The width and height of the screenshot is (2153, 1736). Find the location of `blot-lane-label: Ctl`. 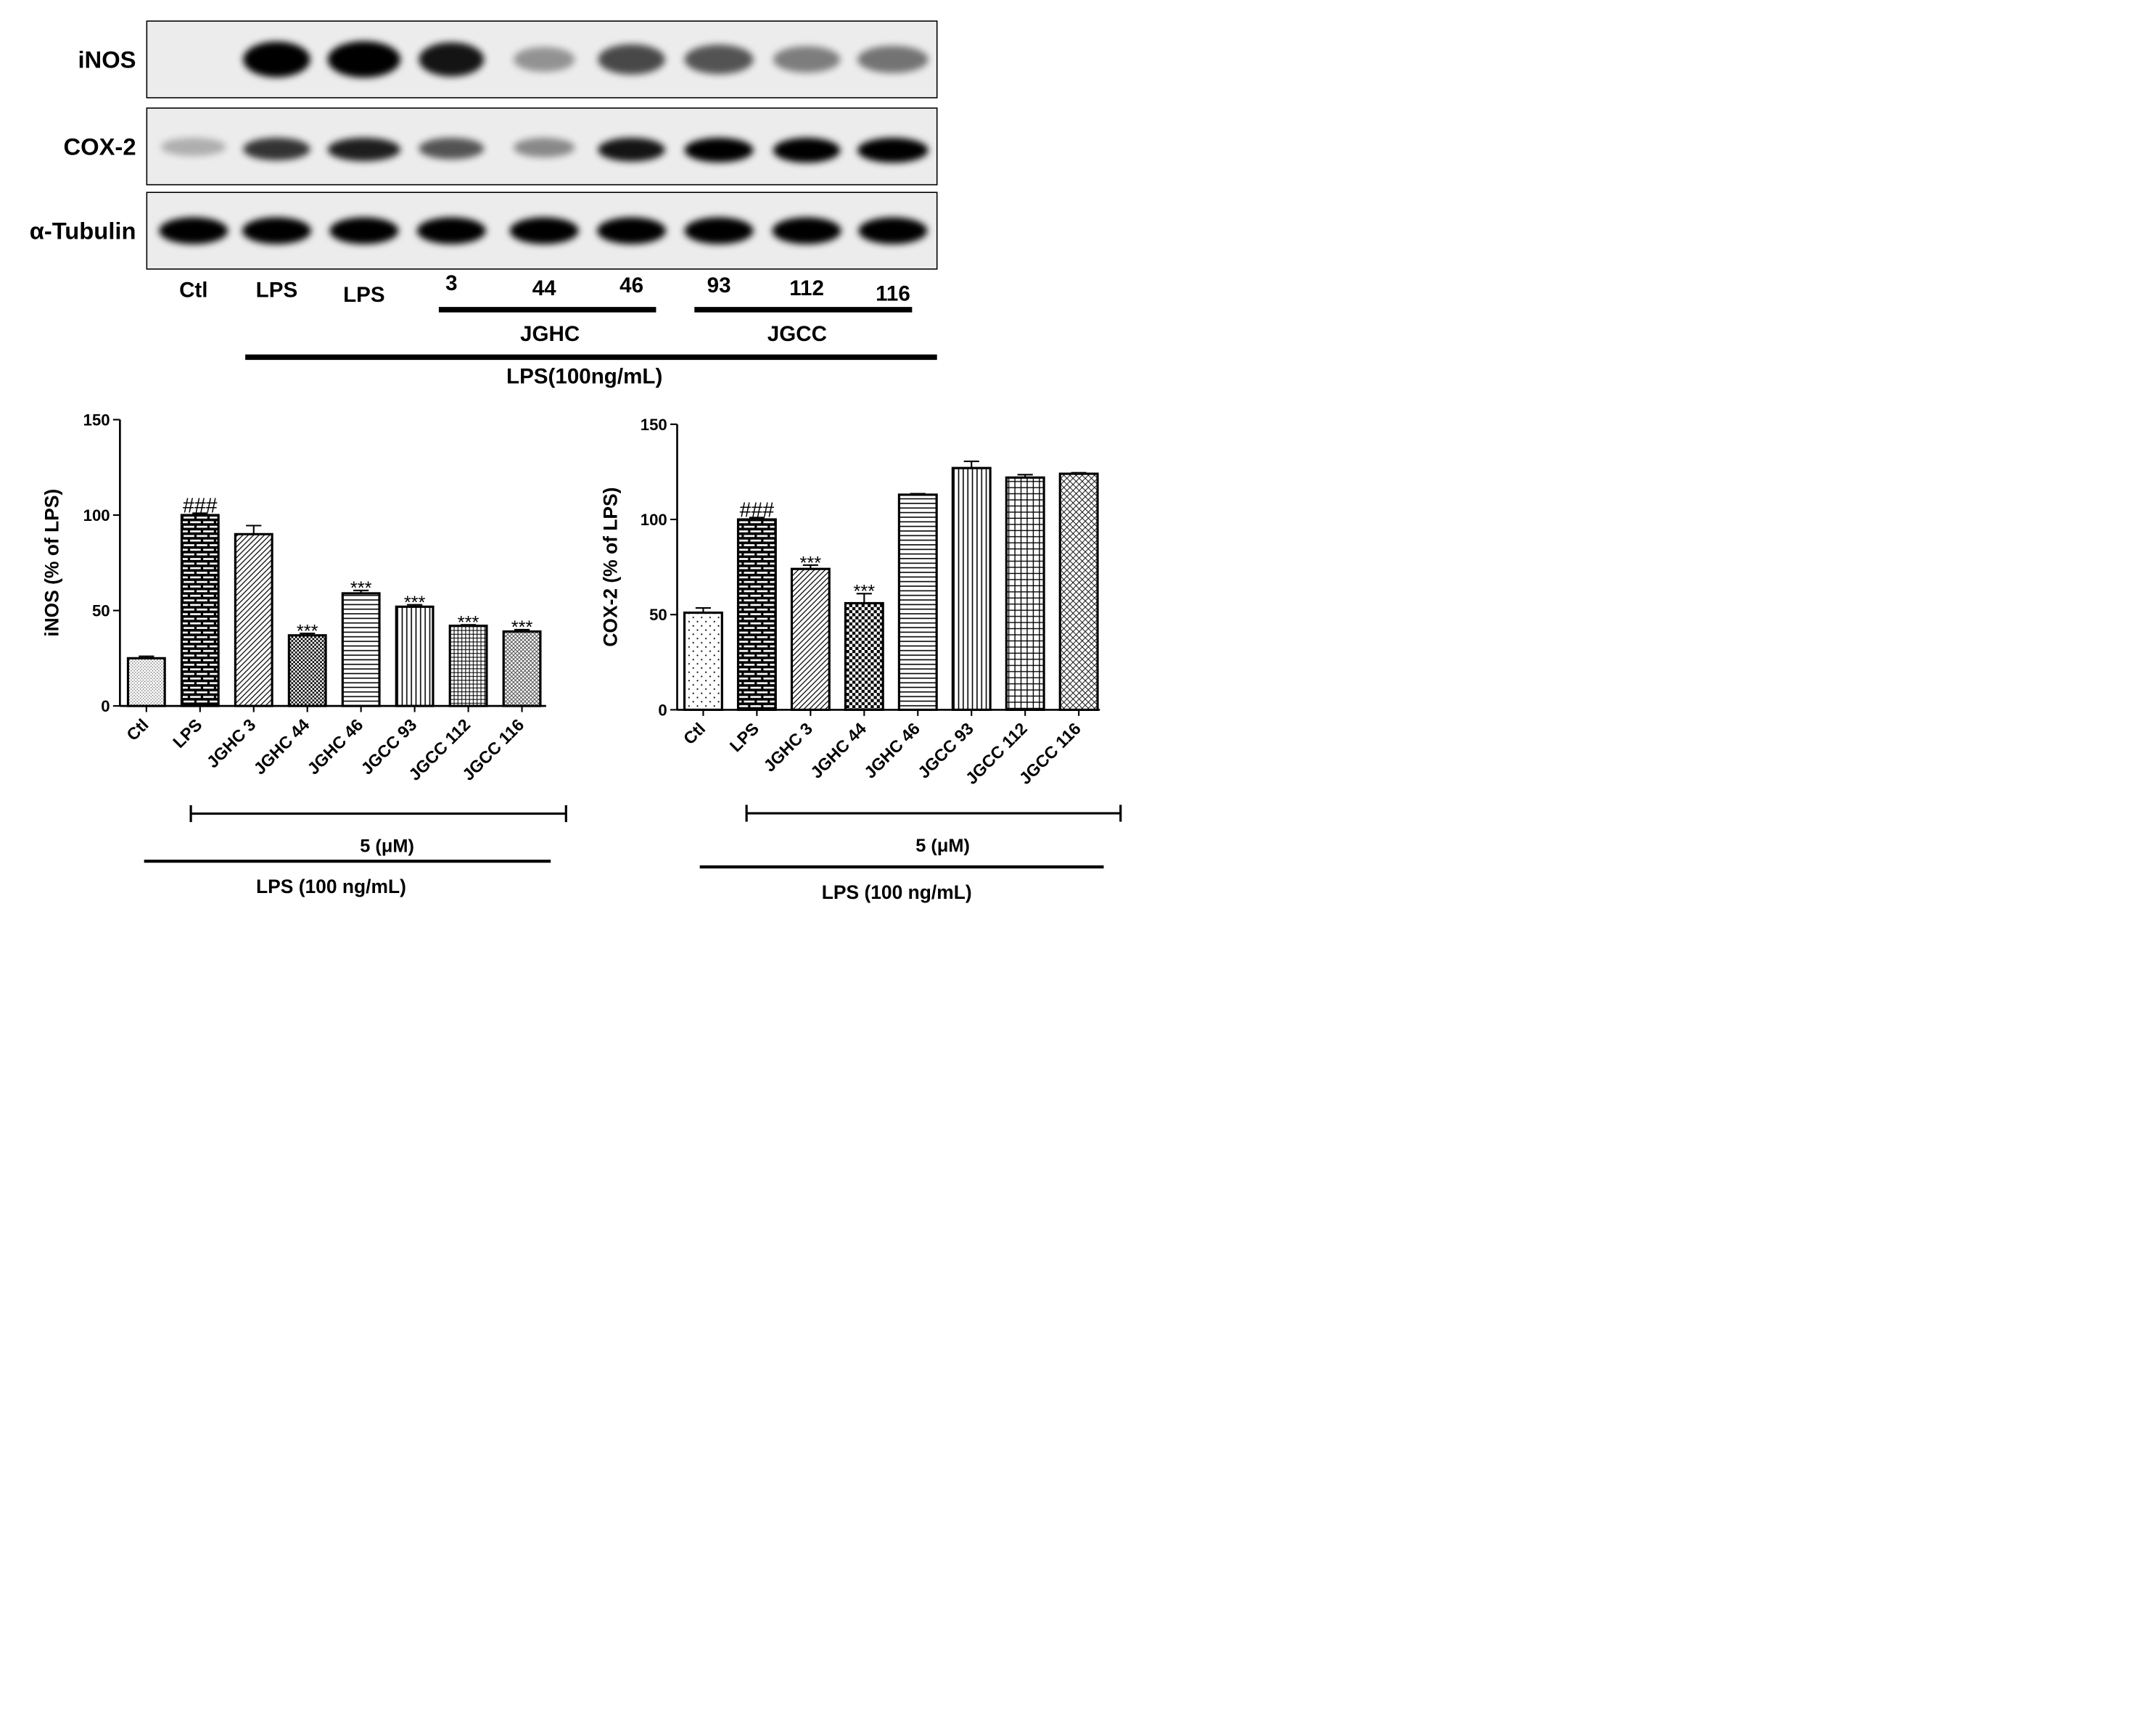

blot-lane-label: Ctl is located at coordinates (193, 290).